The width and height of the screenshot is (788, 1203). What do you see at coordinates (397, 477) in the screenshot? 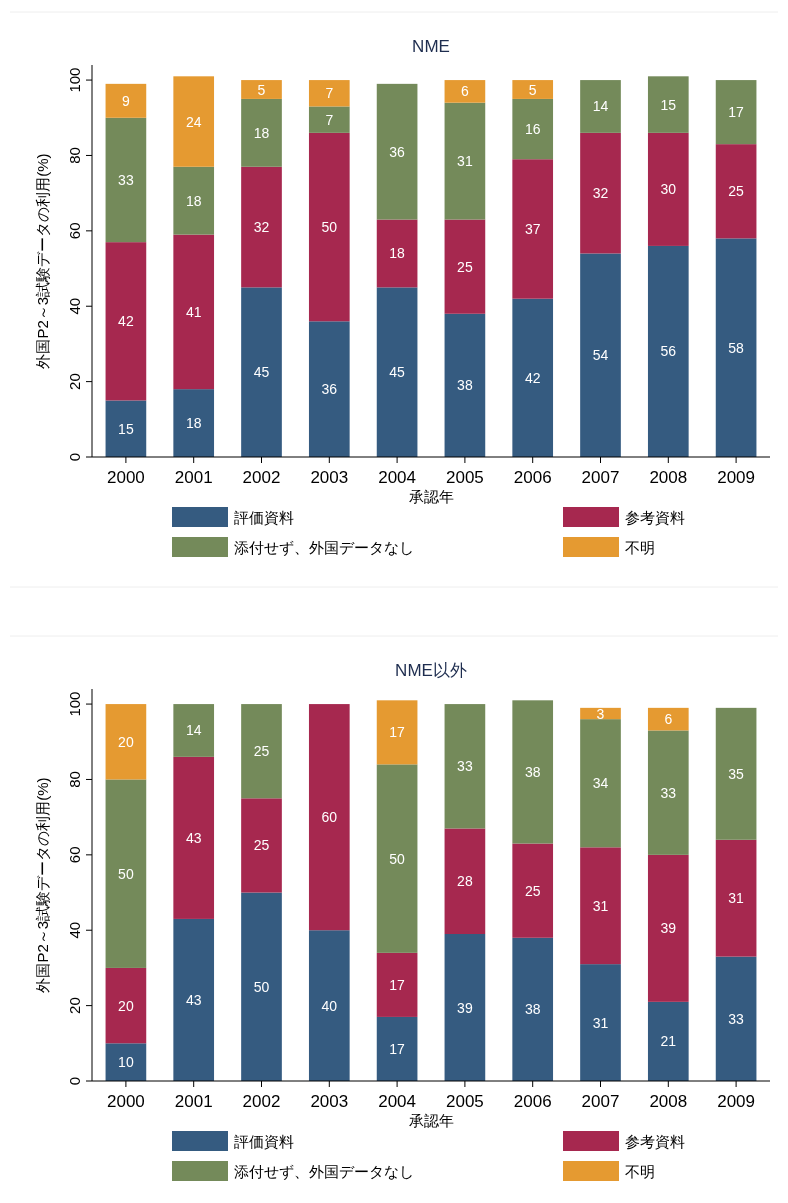
I see `x-tick-label: 2004` at bounding box center [397, 477].